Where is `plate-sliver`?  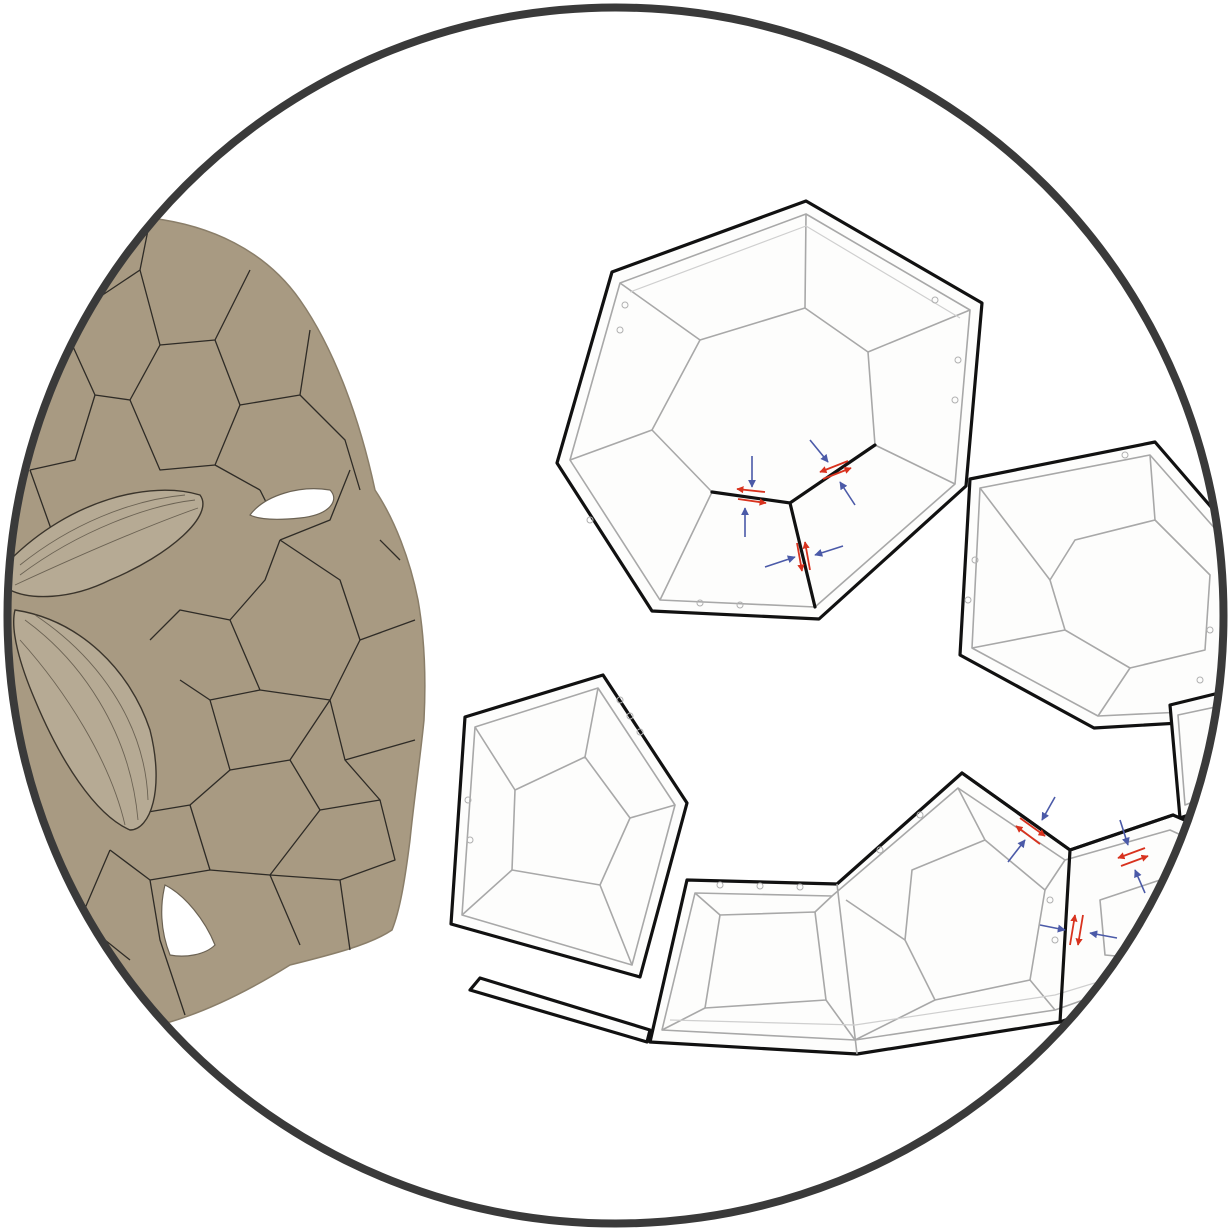 plate-sliver is located at coordinates (560, 1010).